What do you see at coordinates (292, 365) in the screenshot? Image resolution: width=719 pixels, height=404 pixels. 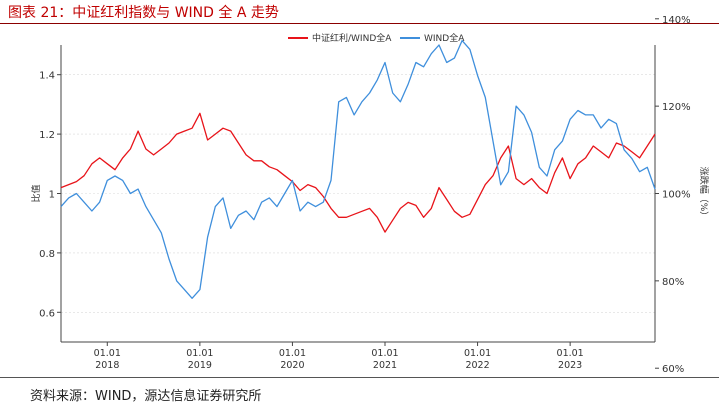 I see `x-tick-year-label: 2020` at bounding box center [292, 365].